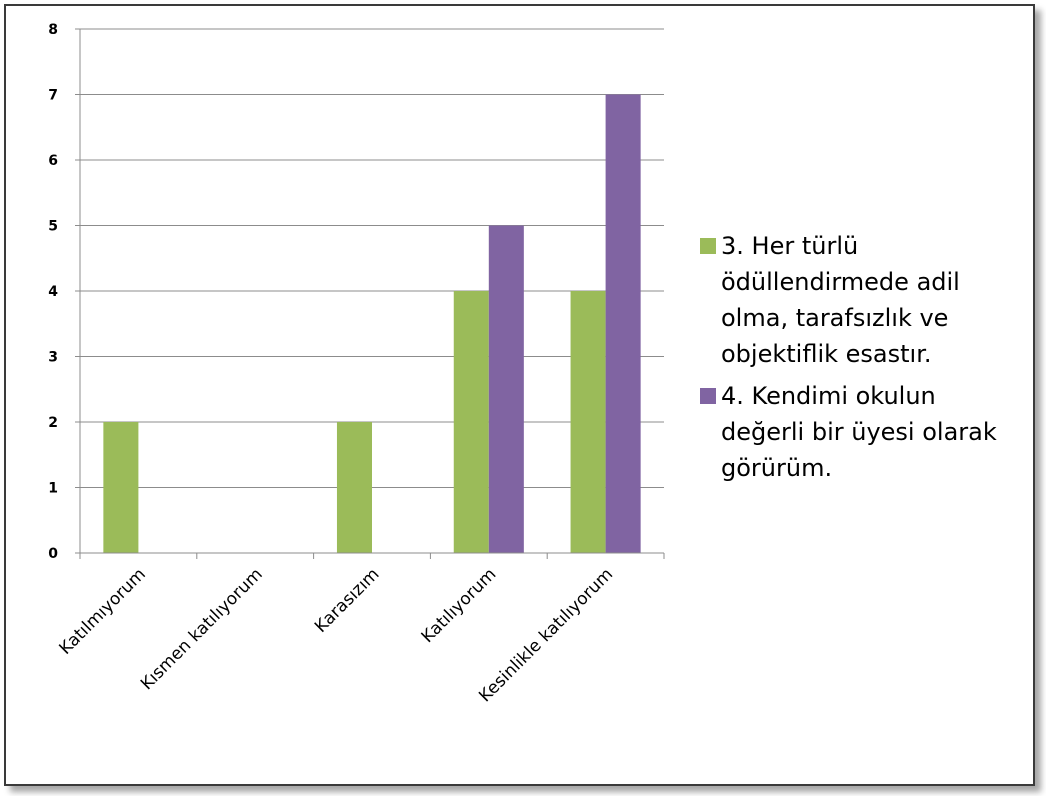  I want to click on x-tick-label: Katılmıyorum, so click(103, 611).